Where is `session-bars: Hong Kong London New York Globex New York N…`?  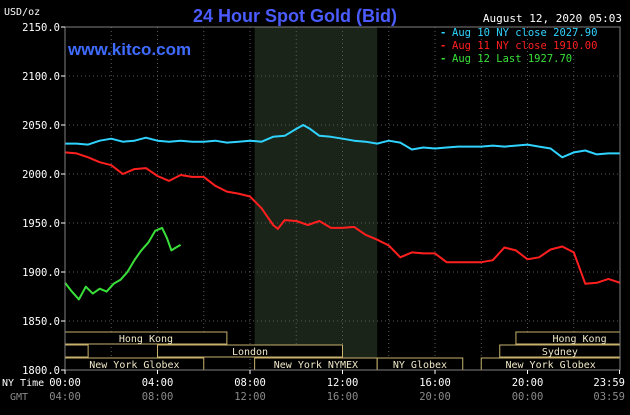 session-bars: Hong Kong London New York Globex New York N… is located at coordinates (342, 351).